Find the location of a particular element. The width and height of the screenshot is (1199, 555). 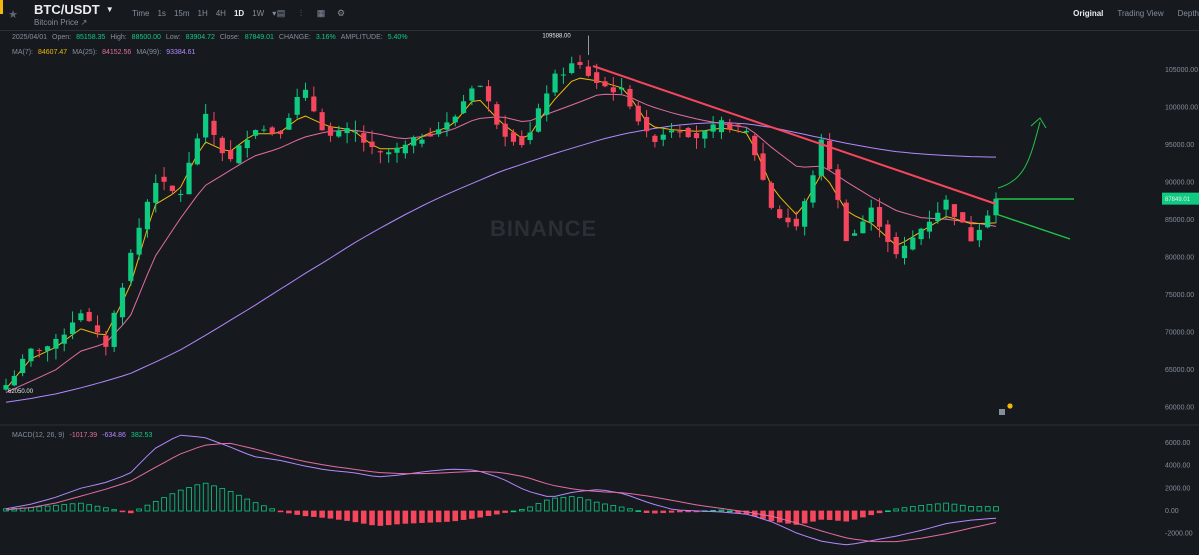

price-axis-tick: 85000.00 is located at coordinates (1179, 220).